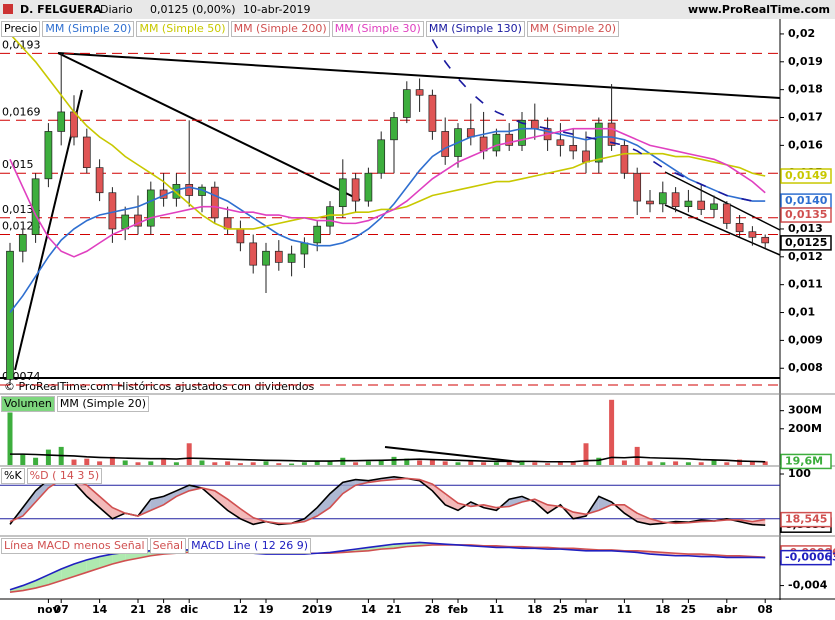 The height and width of the screenshot is (620, 835). Describe the element at coordinates (759, 9) in the screenshot. I see `site: www.ProRealTime.com` at that location.